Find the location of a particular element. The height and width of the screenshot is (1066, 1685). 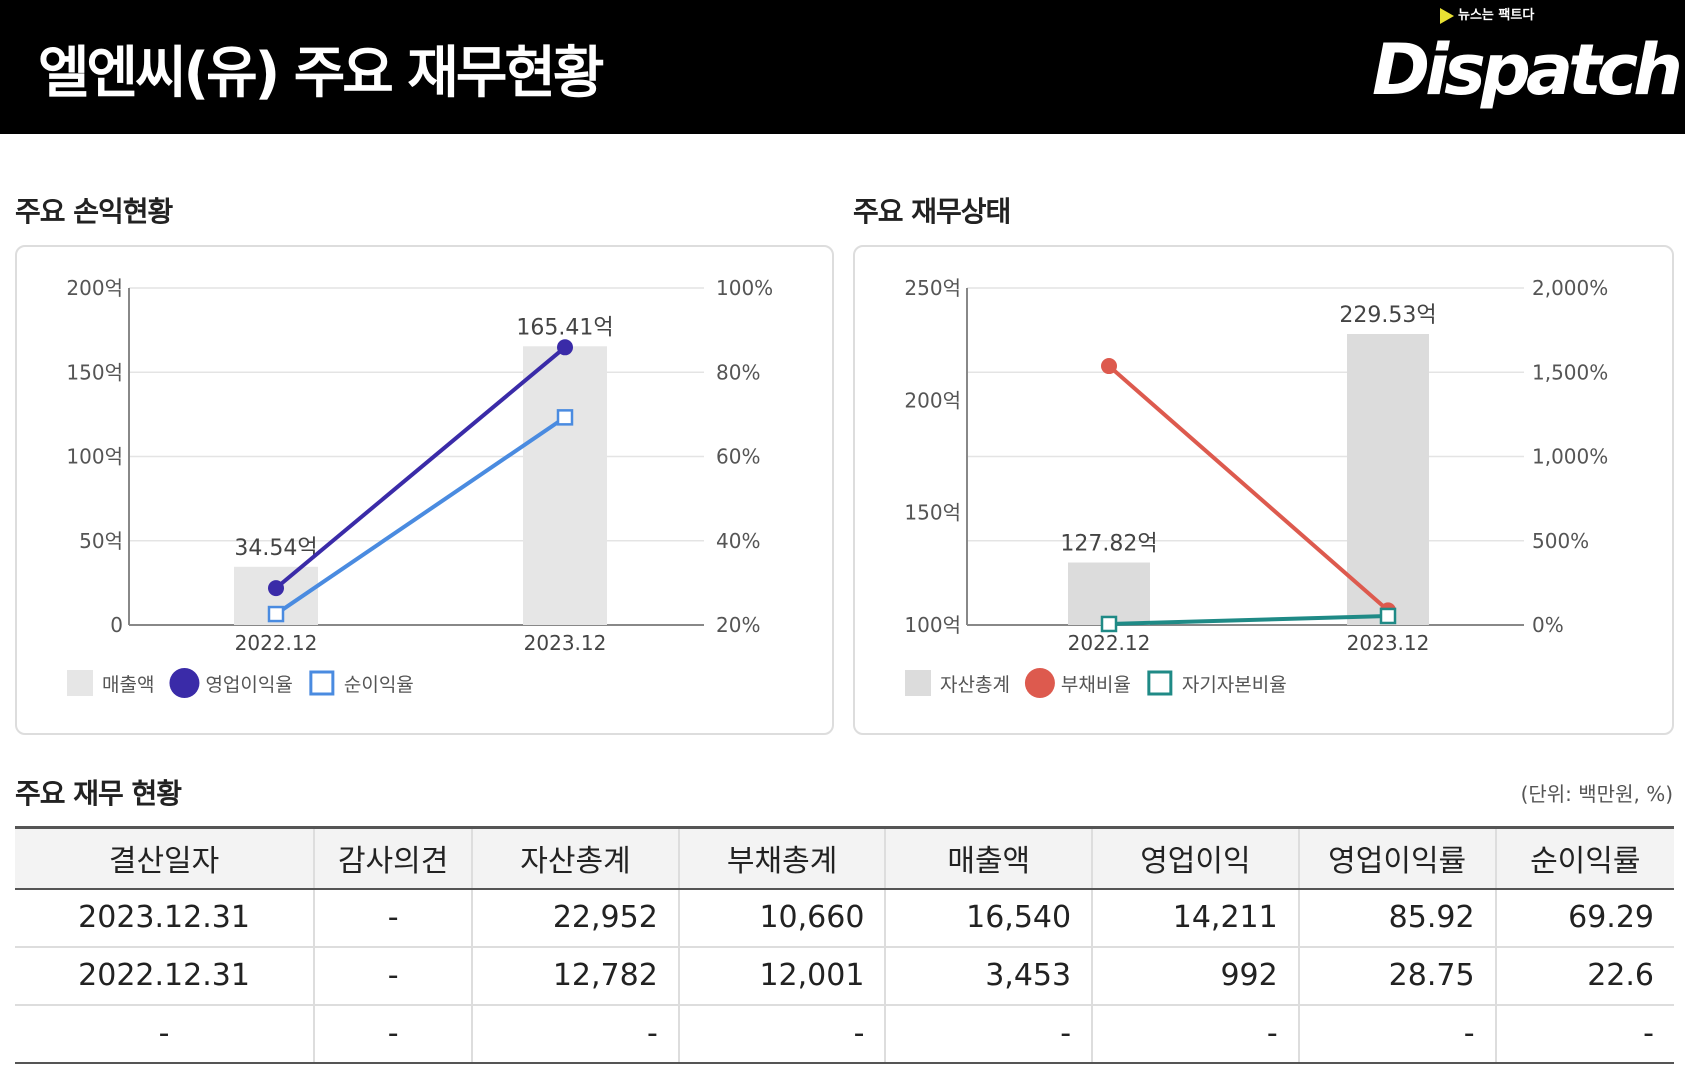

logo-triangle-icon is located at coordinates (1447, 16).